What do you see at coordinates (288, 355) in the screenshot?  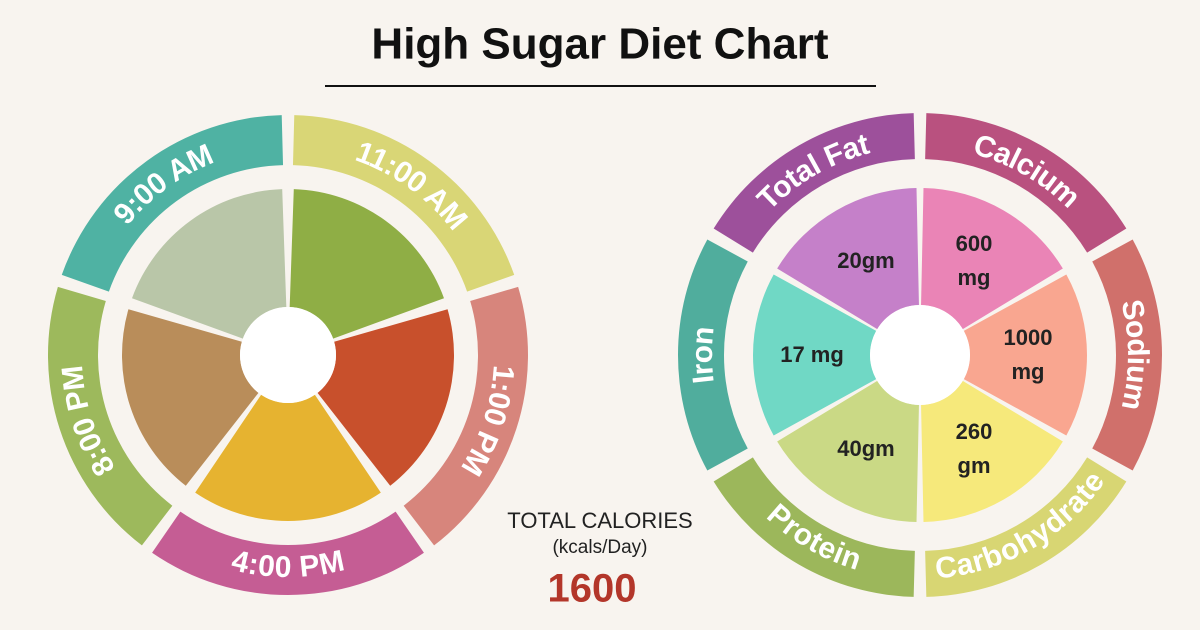 I see `meal-center` at bounding box center [288, 355].